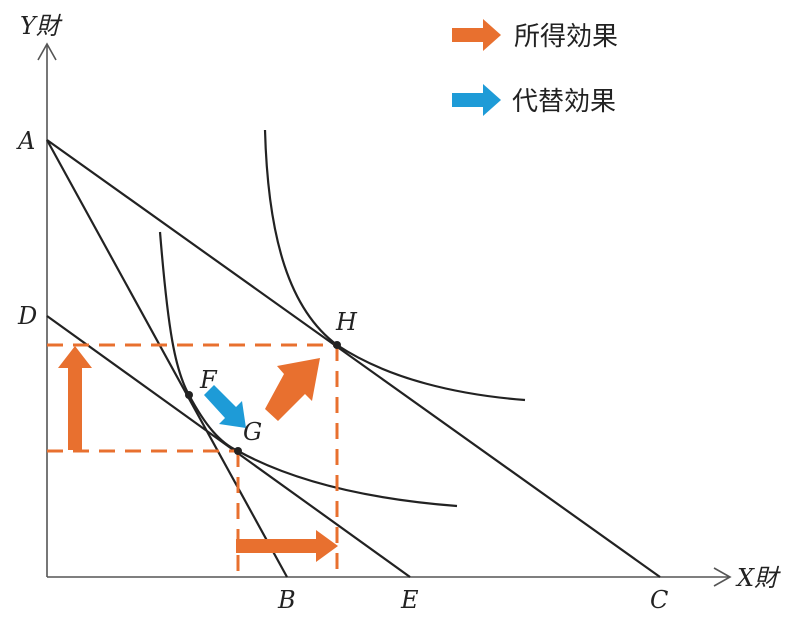 This screenshot has width=800, height=622. What do you see at coordinates (189, 395) in the screenshot?
I see `point-F` at bounding box center [189, 395].